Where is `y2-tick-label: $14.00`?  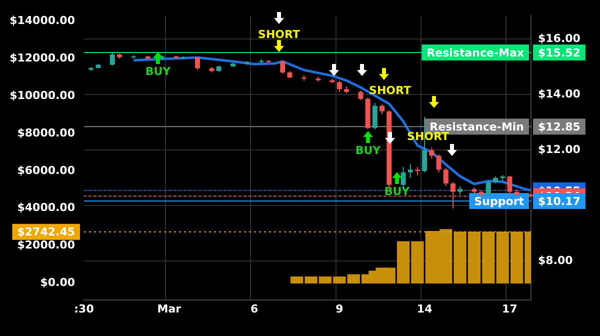 y2-tick-label: $14.00 is located at coordinates (559, 94).